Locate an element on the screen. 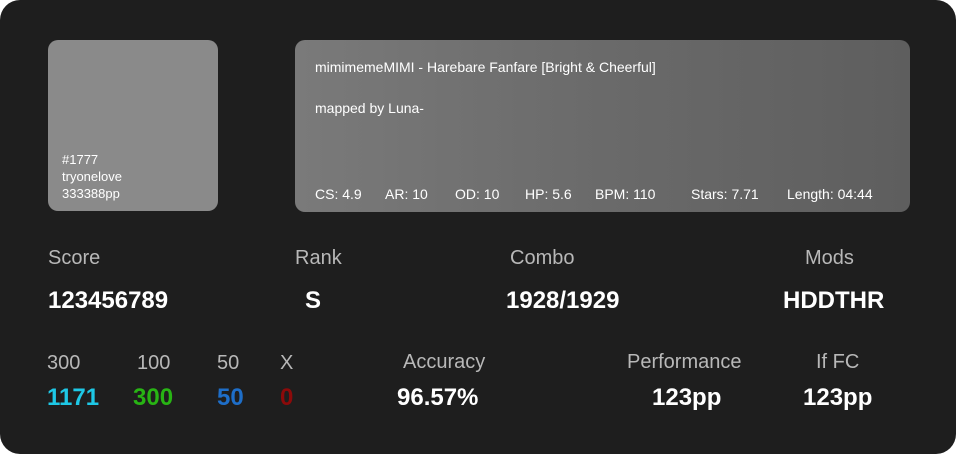 This screenshot has width=956, height=454. rank-value: S is located at coordinates (313, 300).